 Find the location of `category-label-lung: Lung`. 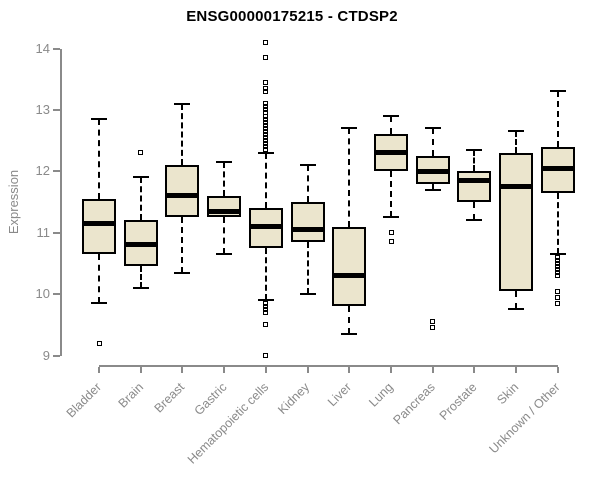

category-label-lung: Lung is located at coordinates (381, 395).